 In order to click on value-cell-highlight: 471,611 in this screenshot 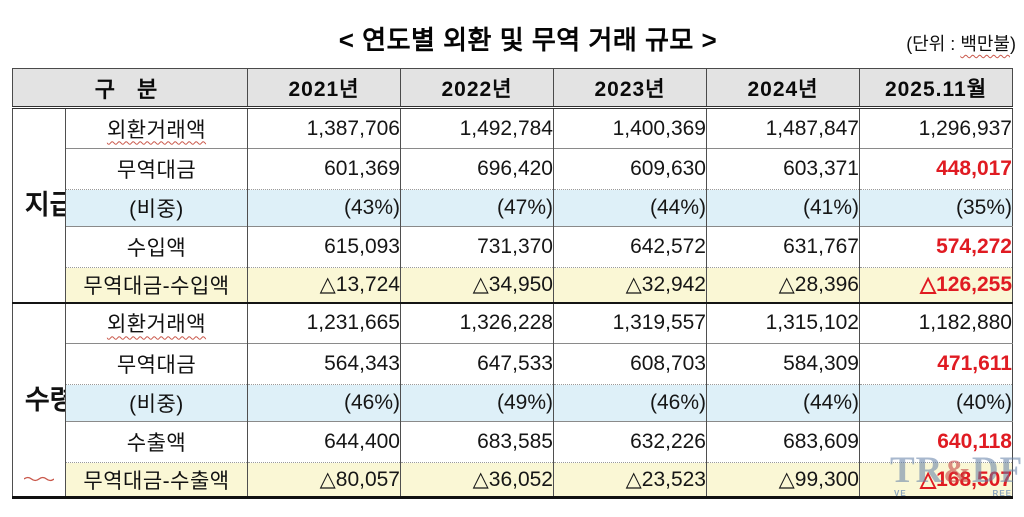, I will do `click(936, 364)`.